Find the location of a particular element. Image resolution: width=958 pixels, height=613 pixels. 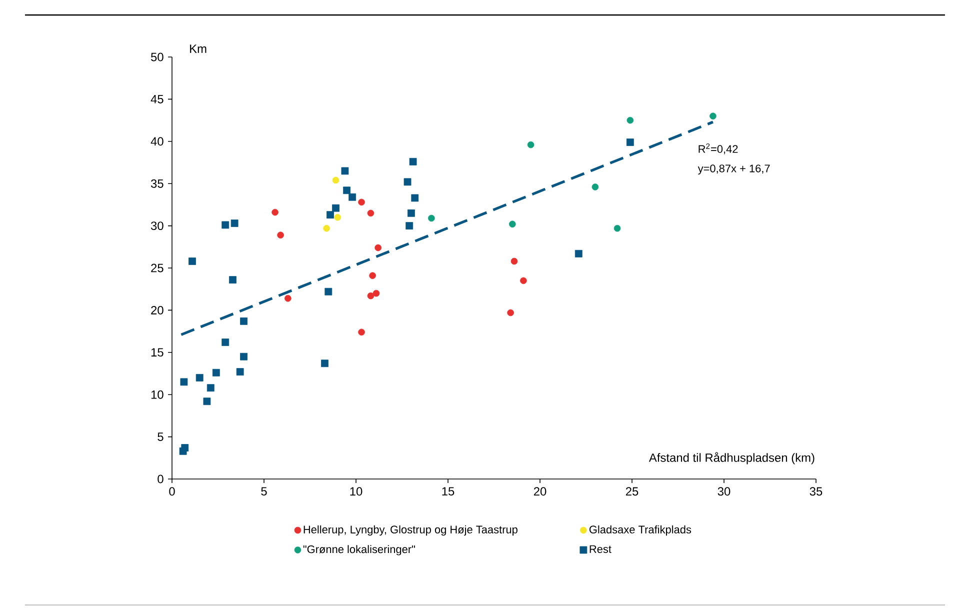

y-tick-label: 50 is located at coordinates (157, 57).